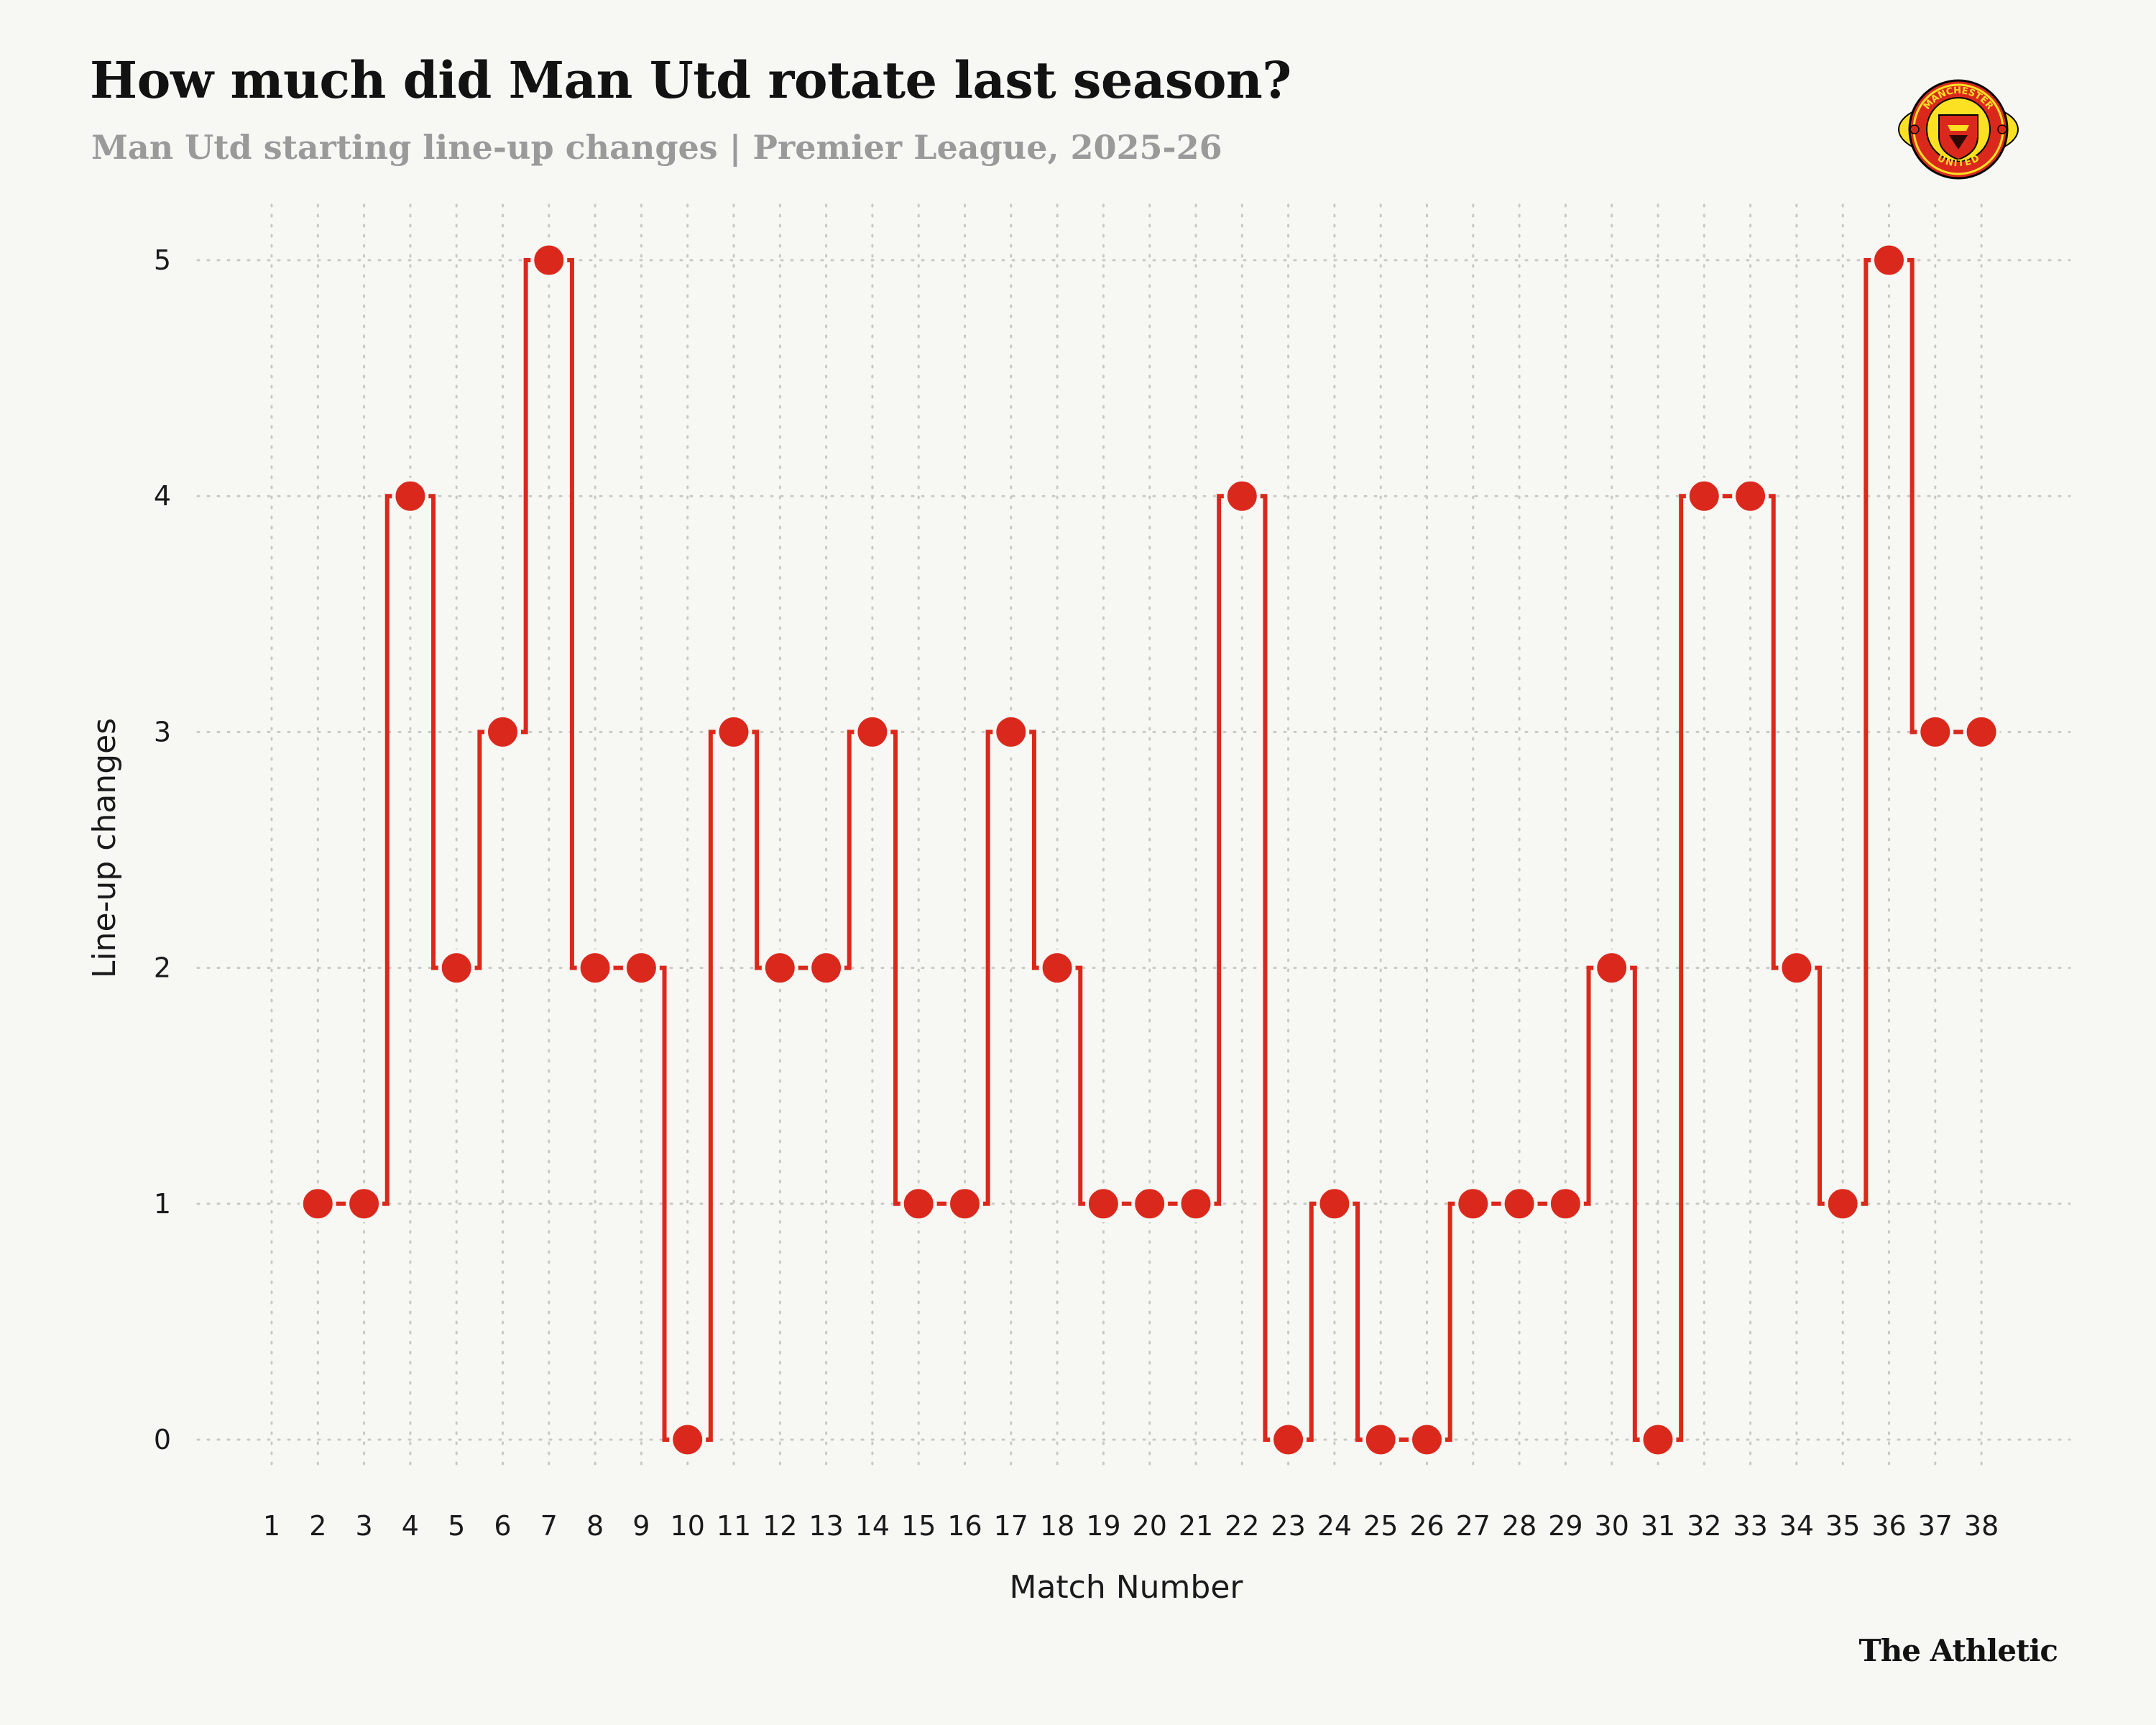 The height and width of the screenshot is (1725, 2156). What do you see at coordinates (1426, 1526) in the screenshot?
I see `x-tick-label: 26` at bounding box center [1426, 1526].